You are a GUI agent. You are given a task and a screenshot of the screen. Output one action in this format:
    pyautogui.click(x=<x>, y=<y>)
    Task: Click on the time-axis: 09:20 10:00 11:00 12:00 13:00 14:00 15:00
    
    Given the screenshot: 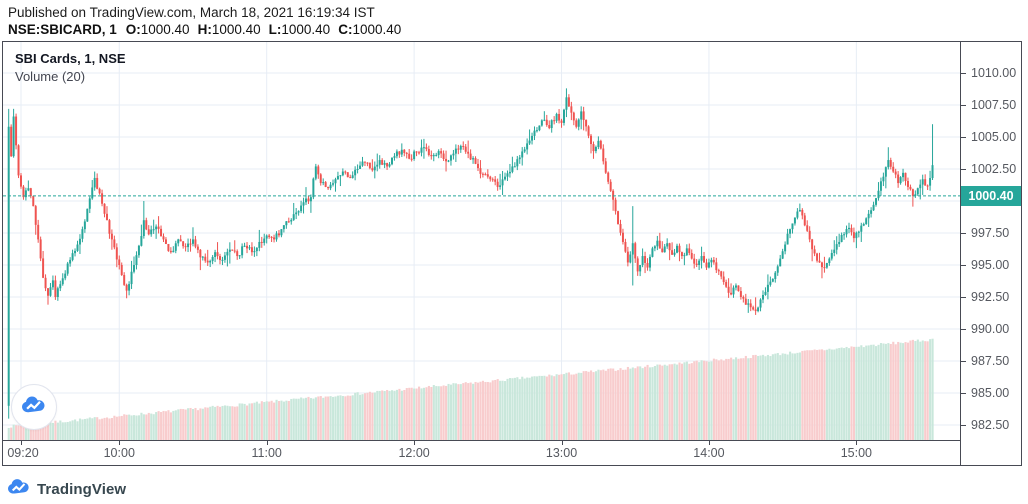 What is the action you would take?
    pyautogui.click(x=481, y=452)
    